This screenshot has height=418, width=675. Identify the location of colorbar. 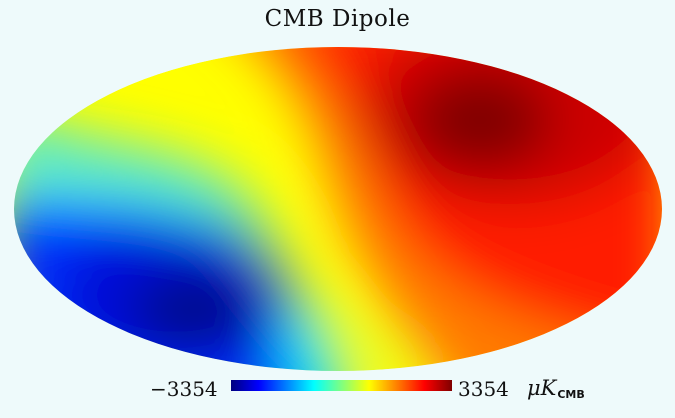
(341, 385).